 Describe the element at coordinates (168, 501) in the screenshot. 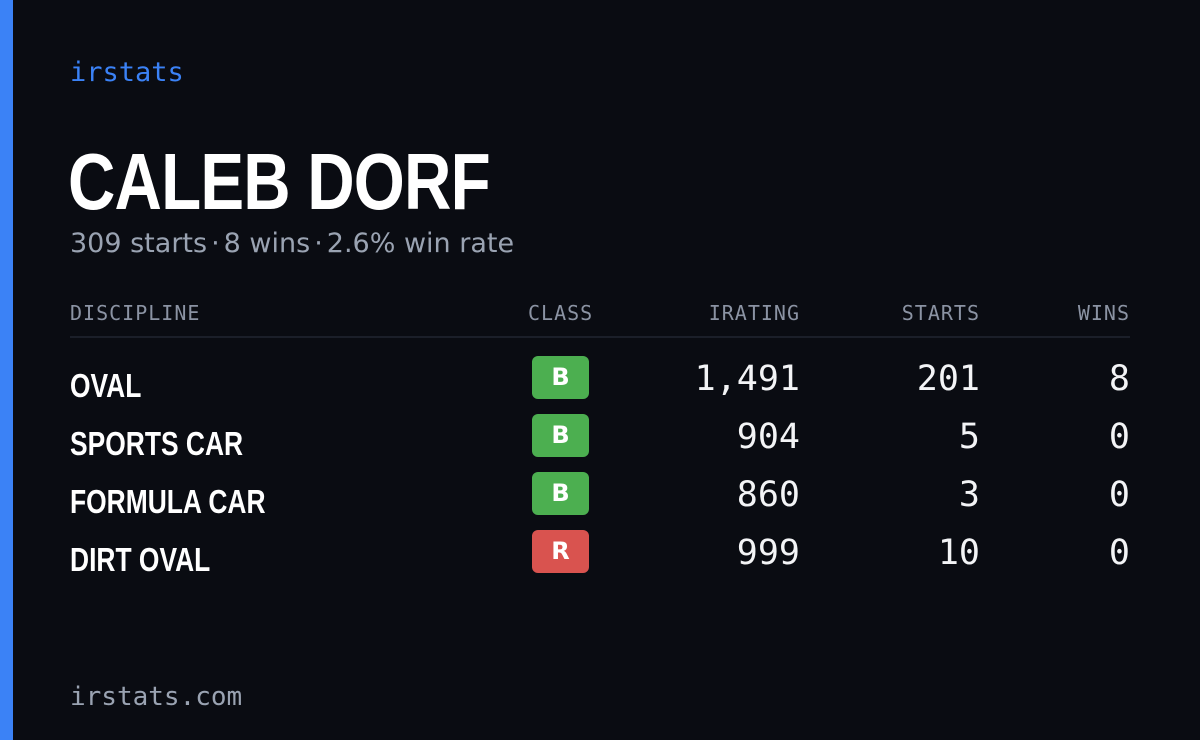

I see `discipline-name: FORMULA CAR` at that location.